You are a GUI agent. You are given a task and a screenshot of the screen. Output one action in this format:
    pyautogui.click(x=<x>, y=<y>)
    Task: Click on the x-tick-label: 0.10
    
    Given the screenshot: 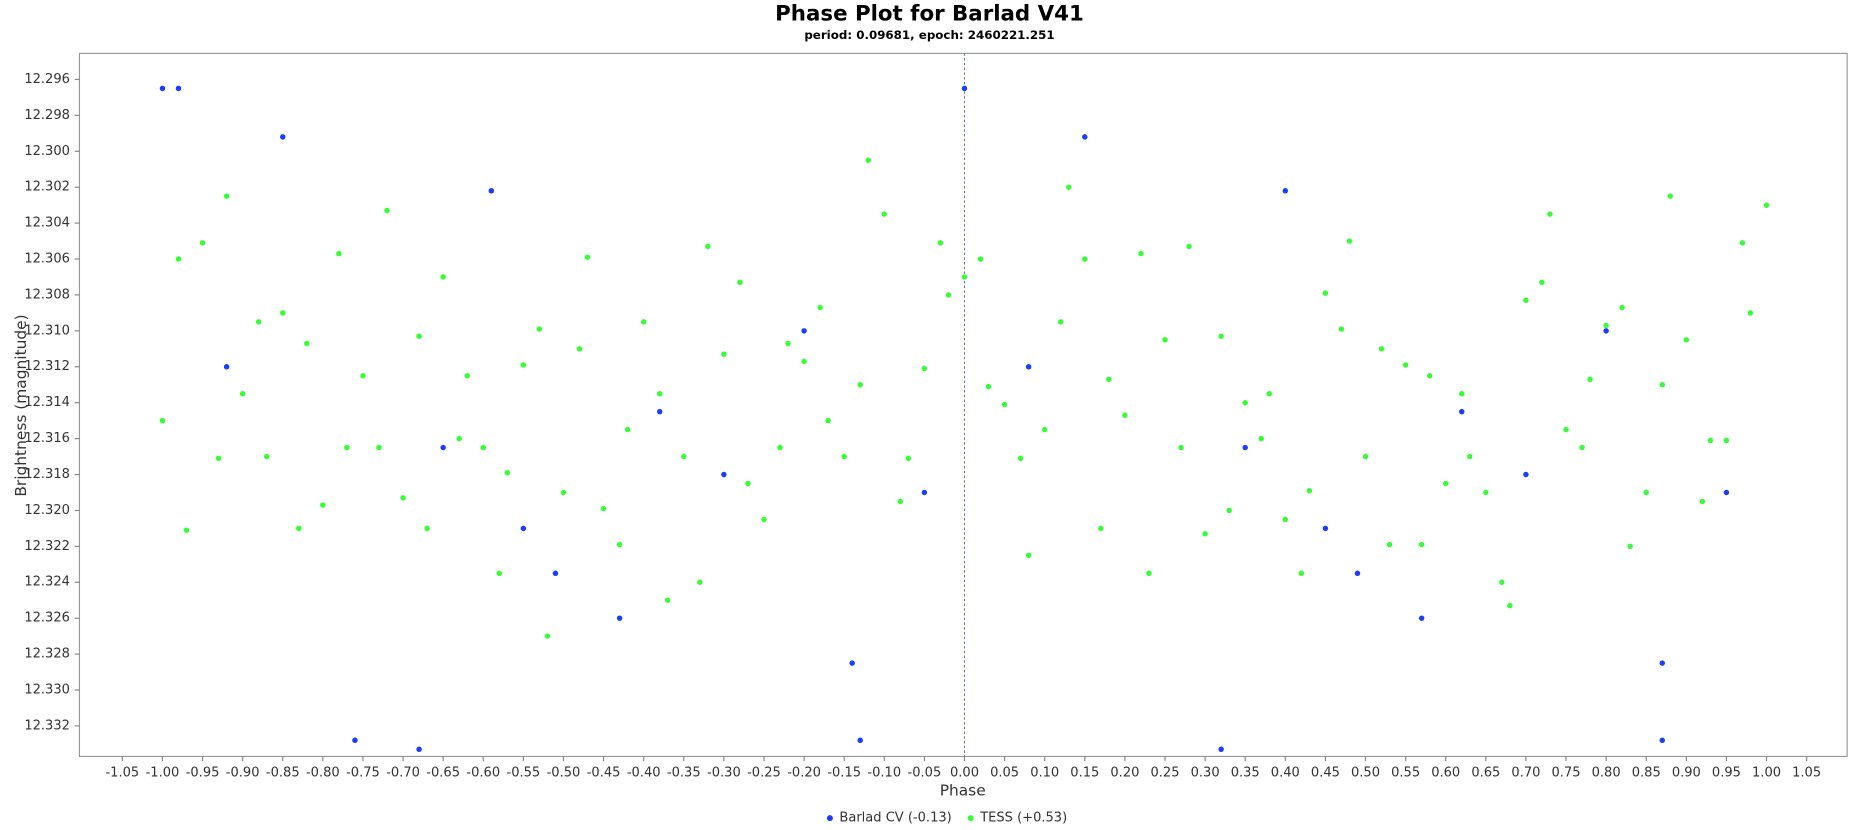 What is the action you would take?
    pyautogui.click(x=1044, y=773)
    